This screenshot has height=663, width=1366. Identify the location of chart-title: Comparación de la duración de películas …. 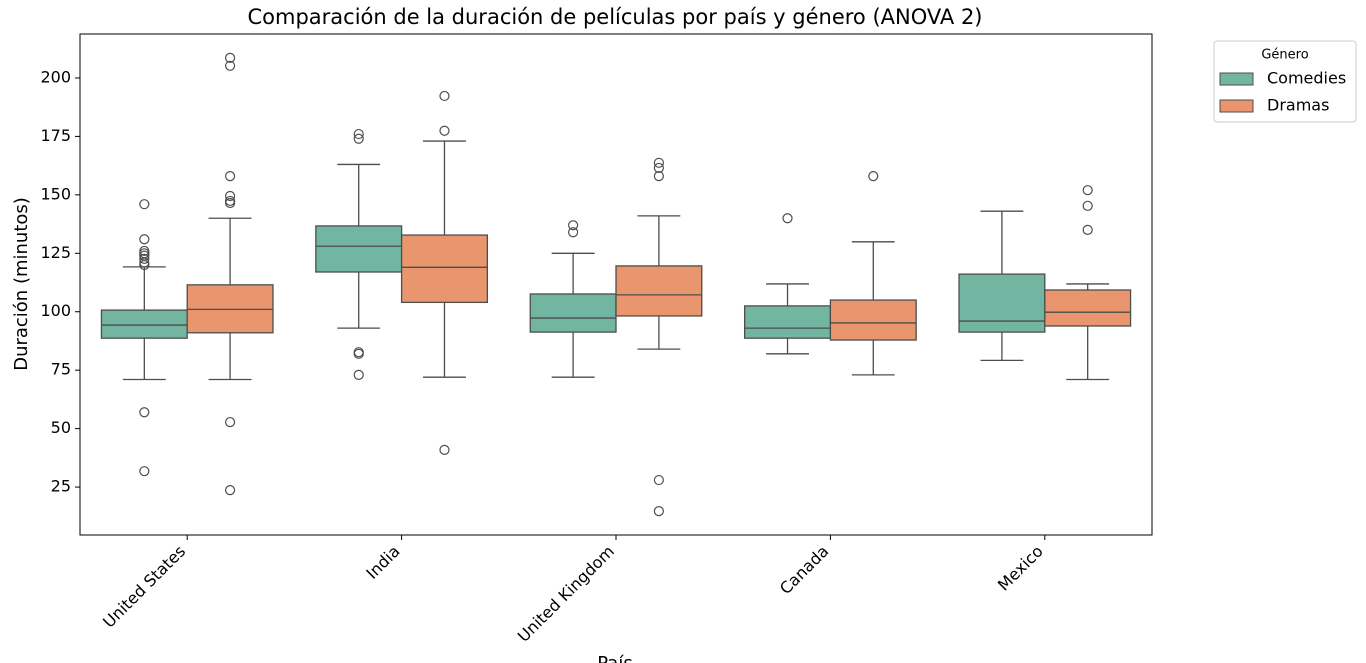
(614, 17).